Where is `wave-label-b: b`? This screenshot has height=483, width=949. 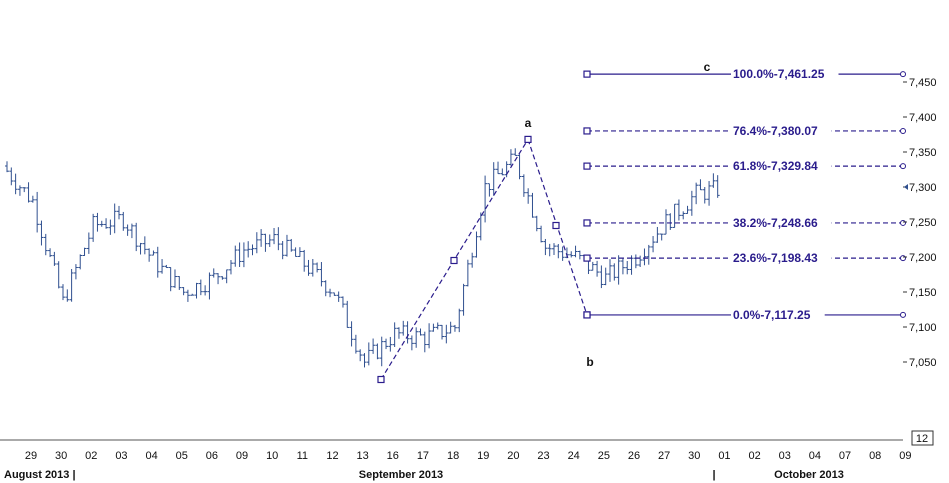
wave-label-b: b is located at coordinates (589, 362).